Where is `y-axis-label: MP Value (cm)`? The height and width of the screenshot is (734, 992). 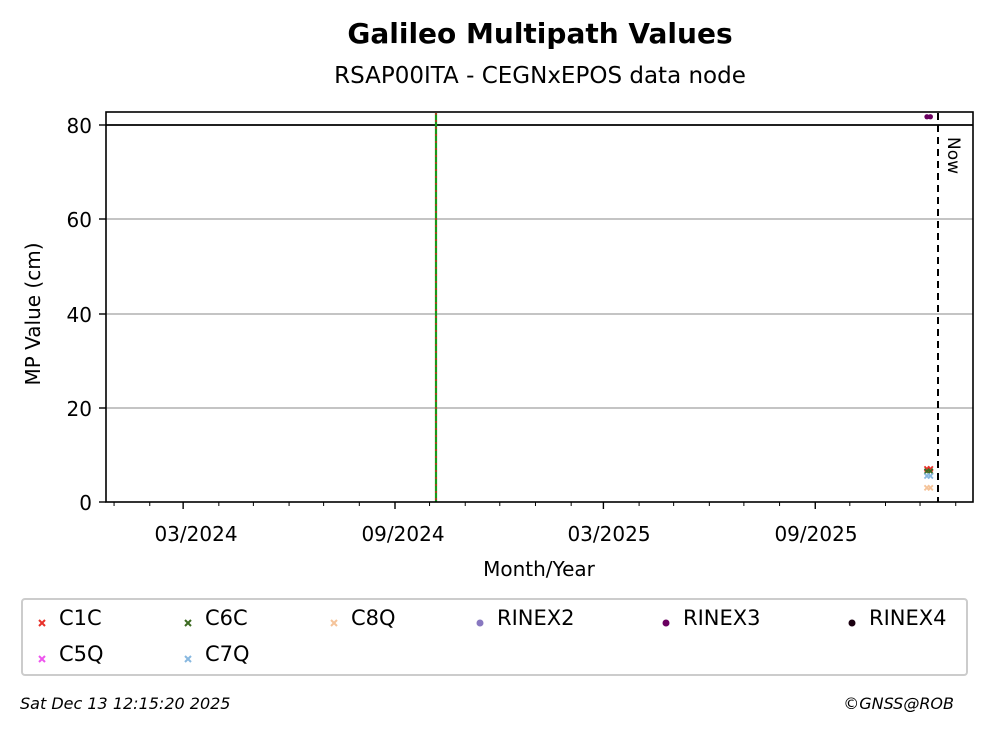
y-axis-label: MP Value (cm) is located at coordinates (33, 313).